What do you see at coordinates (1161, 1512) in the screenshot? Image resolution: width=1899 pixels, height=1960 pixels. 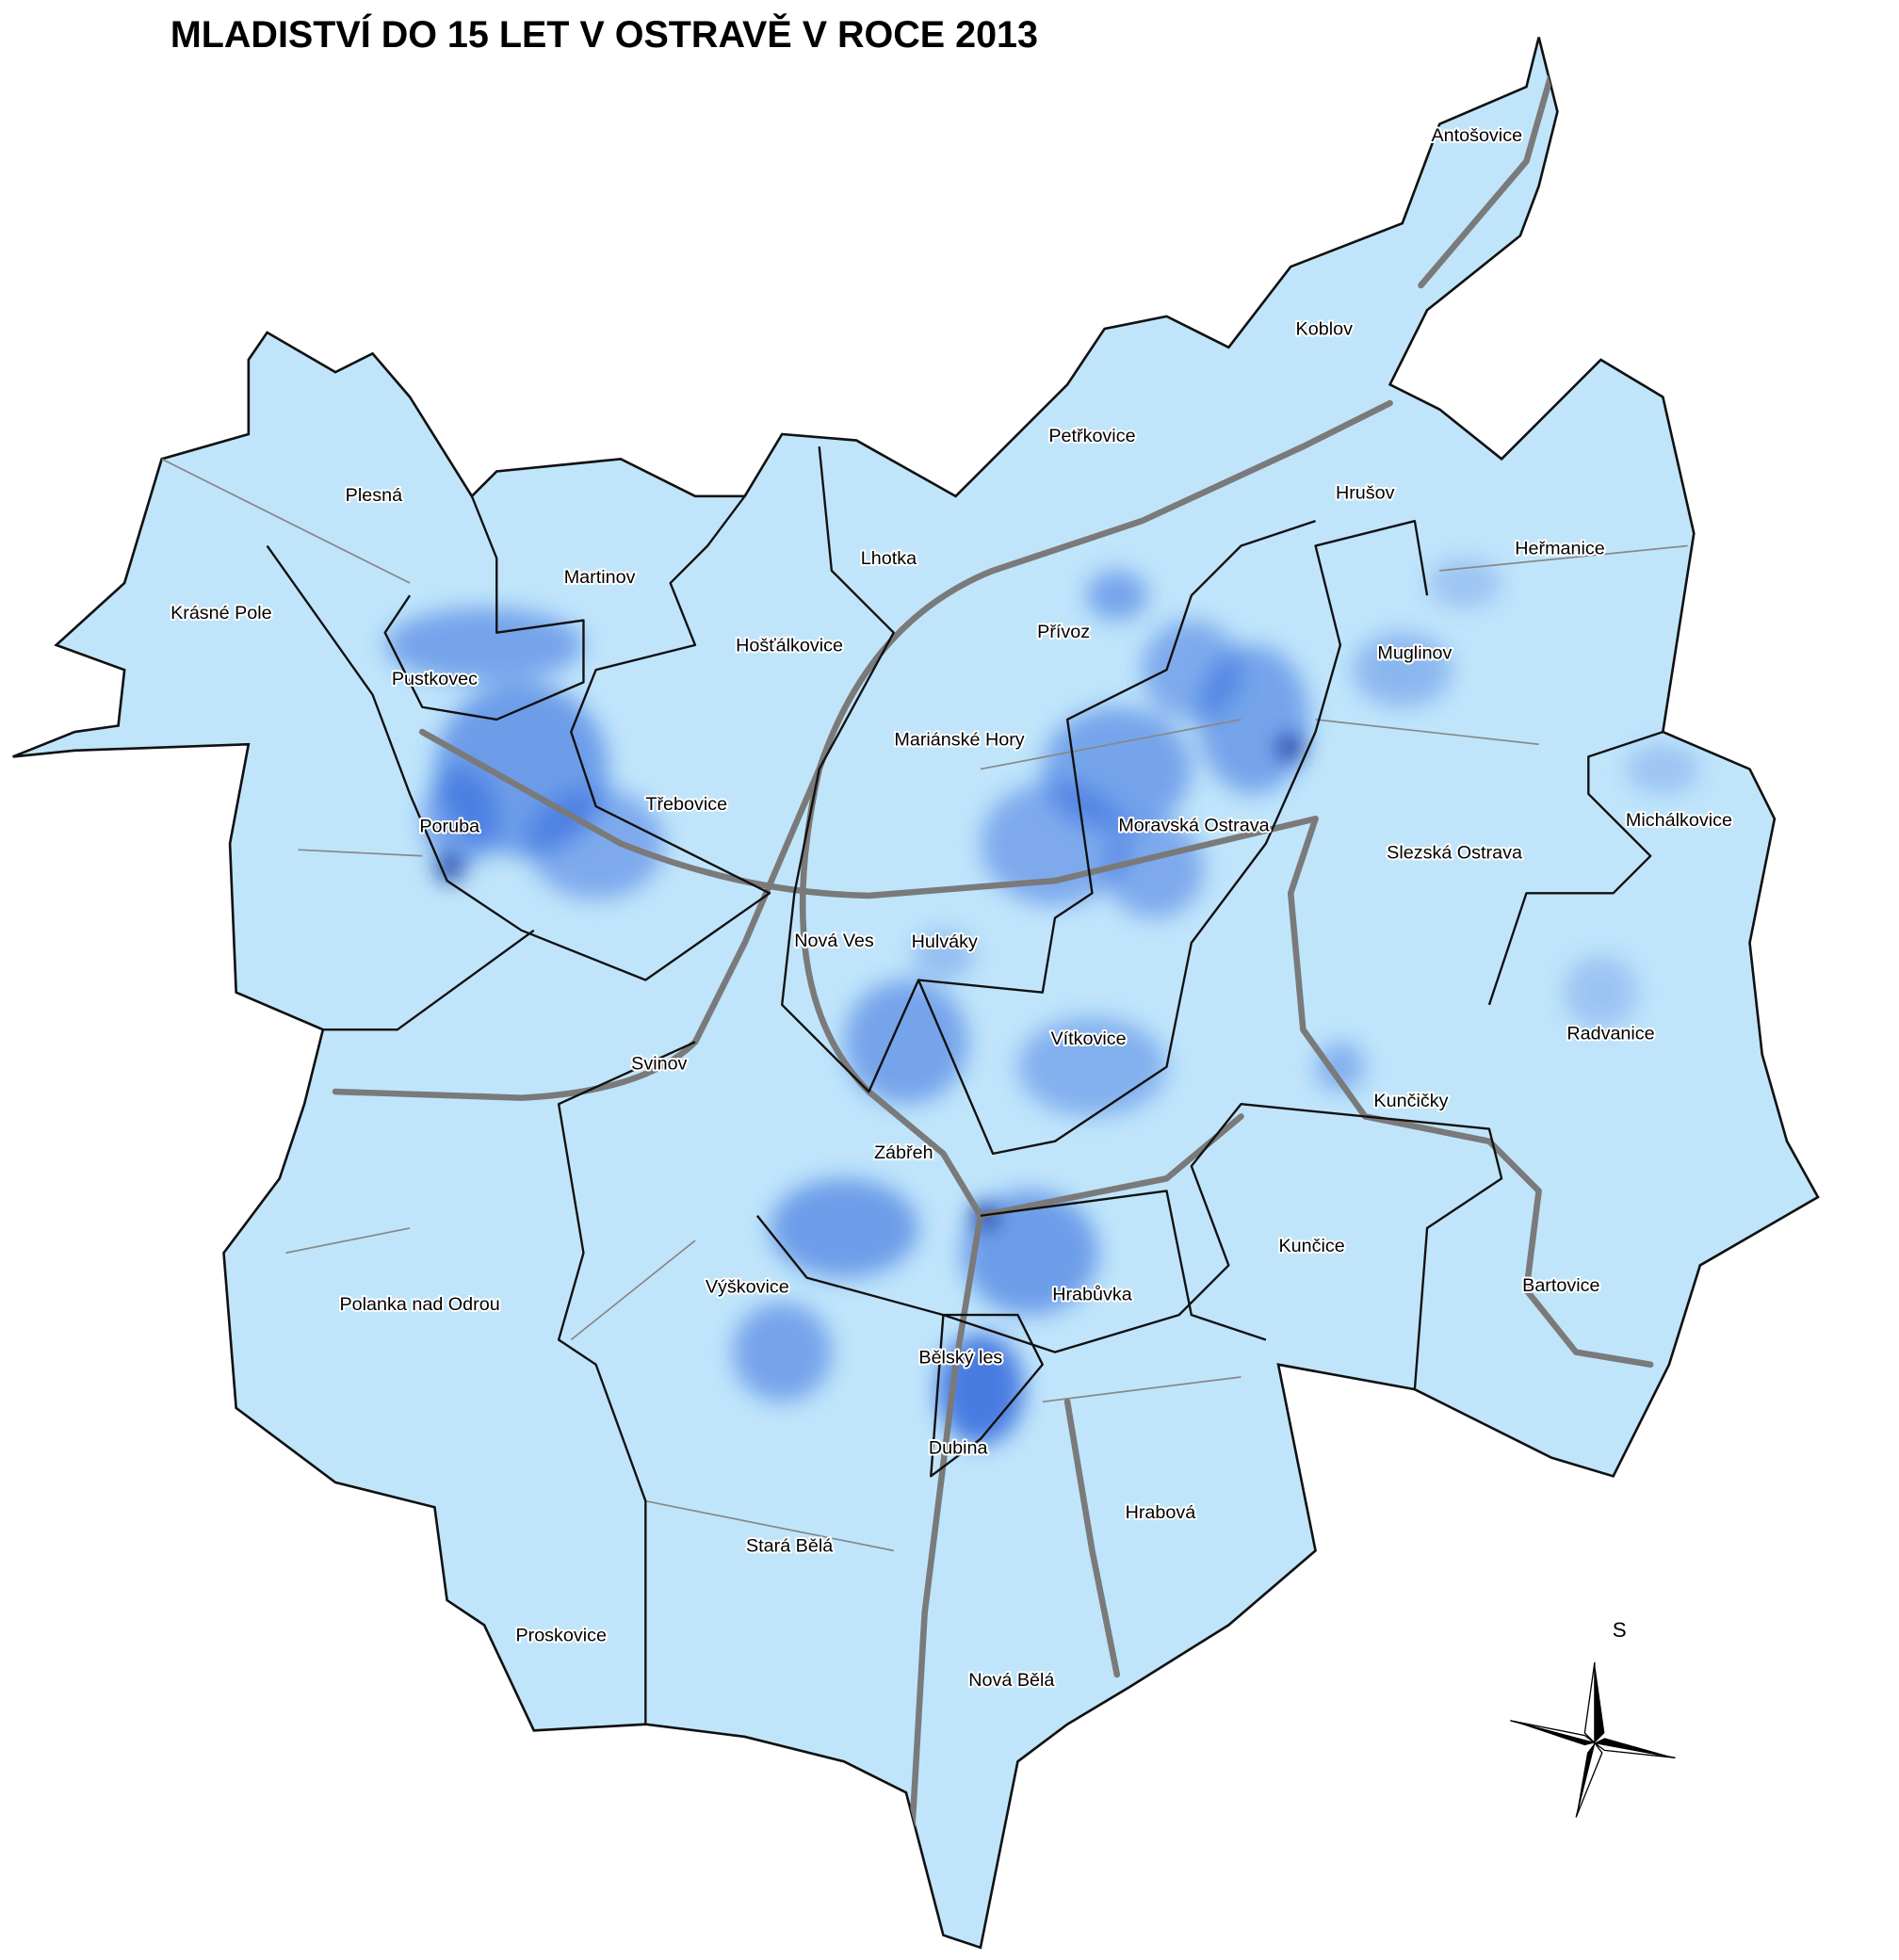 I see `district-label: Hrabová` at bounding box center [1161, 1512].